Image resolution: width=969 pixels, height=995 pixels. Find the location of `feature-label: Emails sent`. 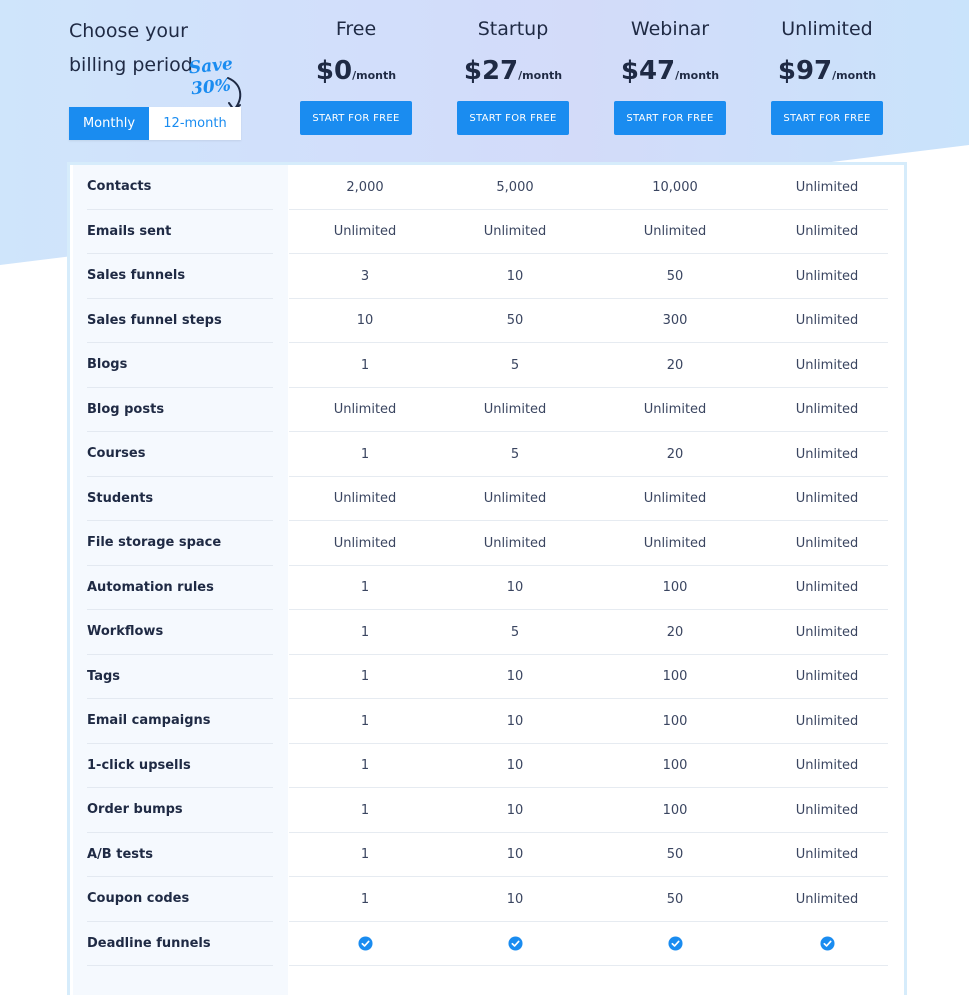

feature-label: Emails sent is located at coordinates (180, 232).